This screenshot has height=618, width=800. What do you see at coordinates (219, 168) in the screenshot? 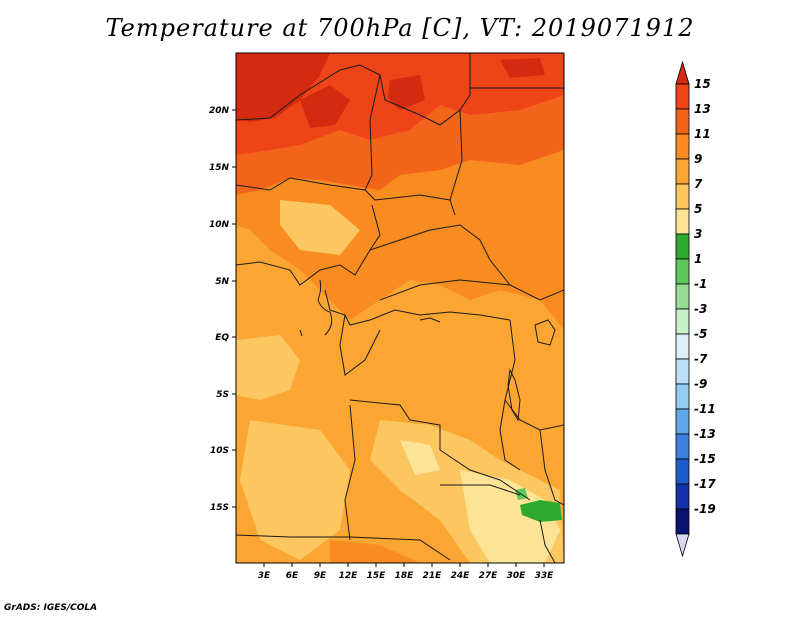
I see `y-label-15n: 15N` at bounding box center [219, 168].